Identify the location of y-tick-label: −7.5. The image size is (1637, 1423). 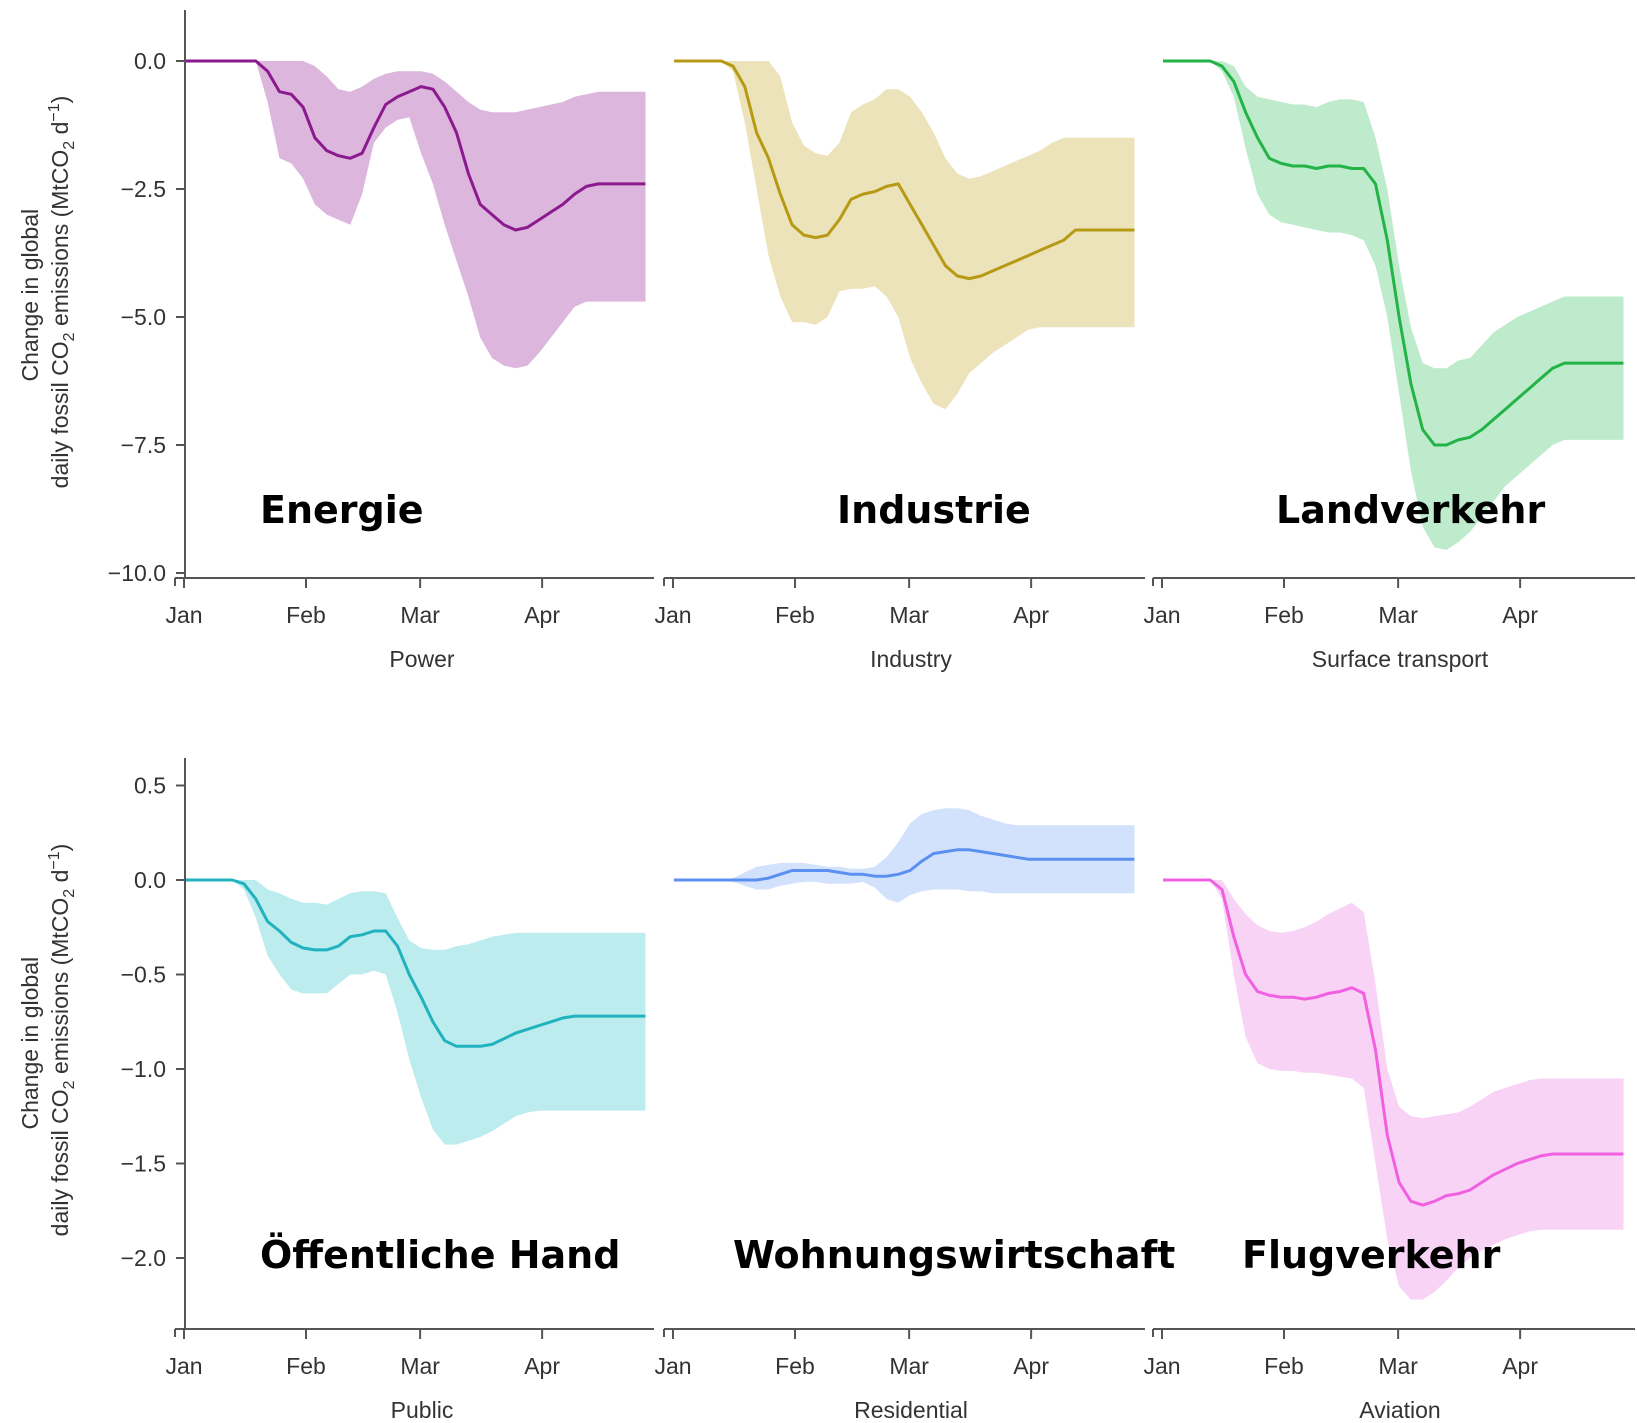
(143, 445).